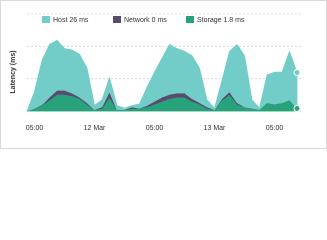 This screenshot has height=240, width=327. I want to click on legend-label: Host 26 ms, so click(71, 20).